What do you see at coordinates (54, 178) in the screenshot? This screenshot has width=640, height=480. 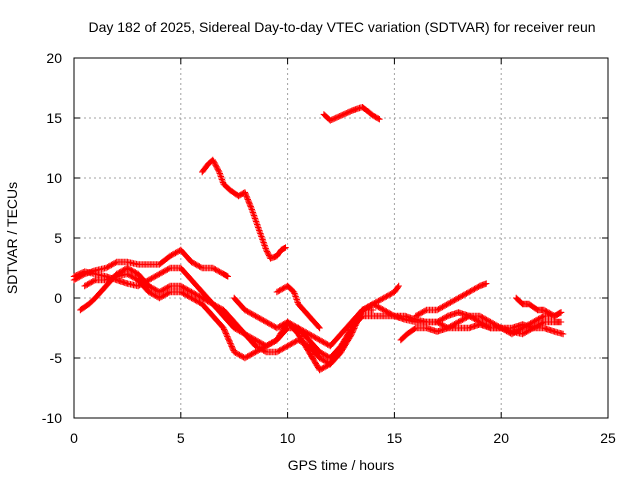 I see `y-tick-label: 10` at bounding box center [54, 178].